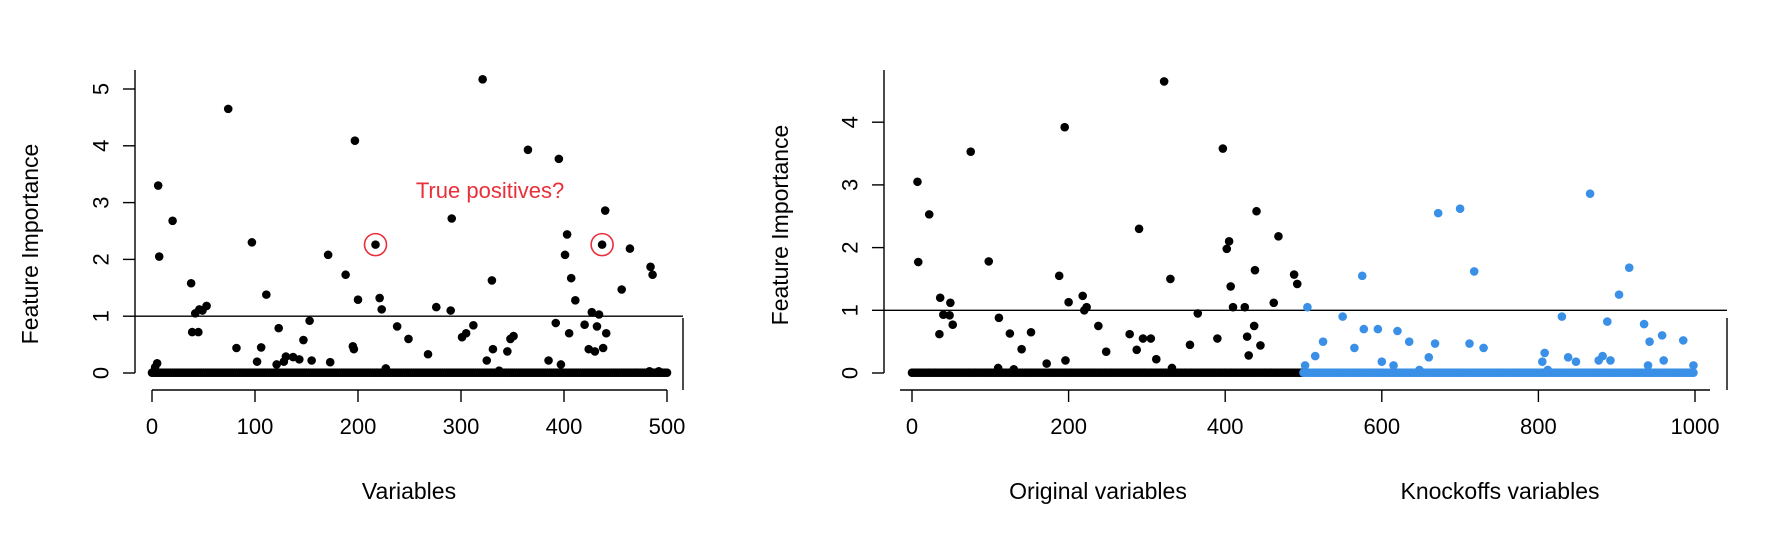  I want to click on x-tick-label: 100, so click(255, 426).